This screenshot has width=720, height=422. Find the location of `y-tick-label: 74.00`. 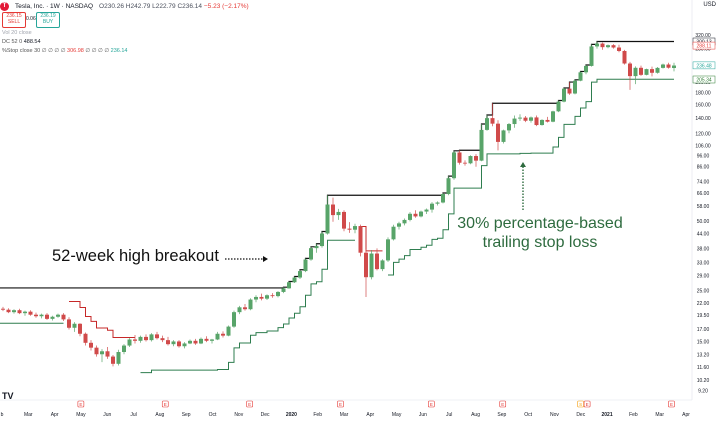

y-tick-label: 74.00 is located at coordinates (703, 183).